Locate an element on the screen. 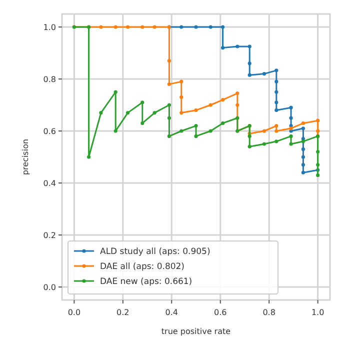  x-tick-label: 0.6 is located at coordinates (220, 312).